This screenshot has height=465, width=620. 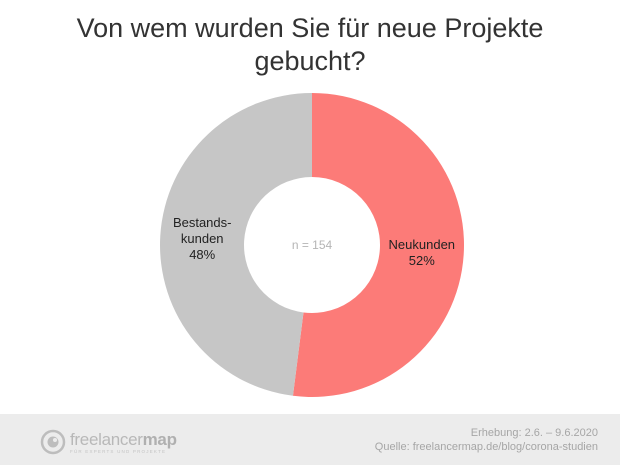 I want to click on logo-text: freelancermap, so click(x=123, y=439).